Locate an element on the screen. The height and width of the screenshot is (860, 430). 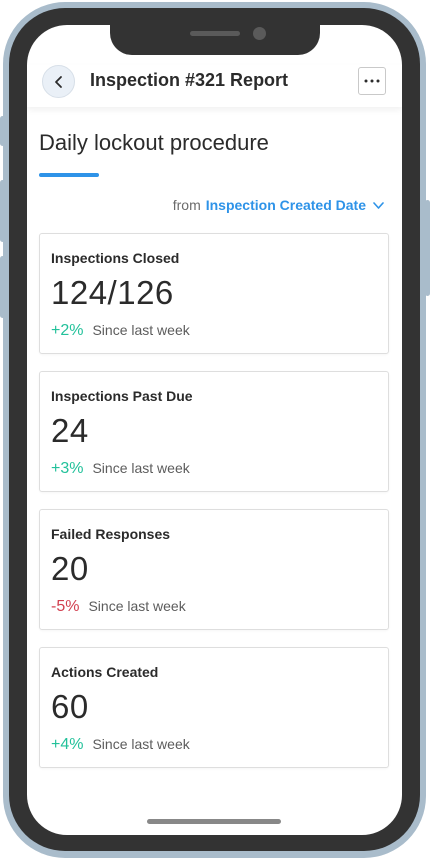
more-options-button is located at coordinates (372, 81).